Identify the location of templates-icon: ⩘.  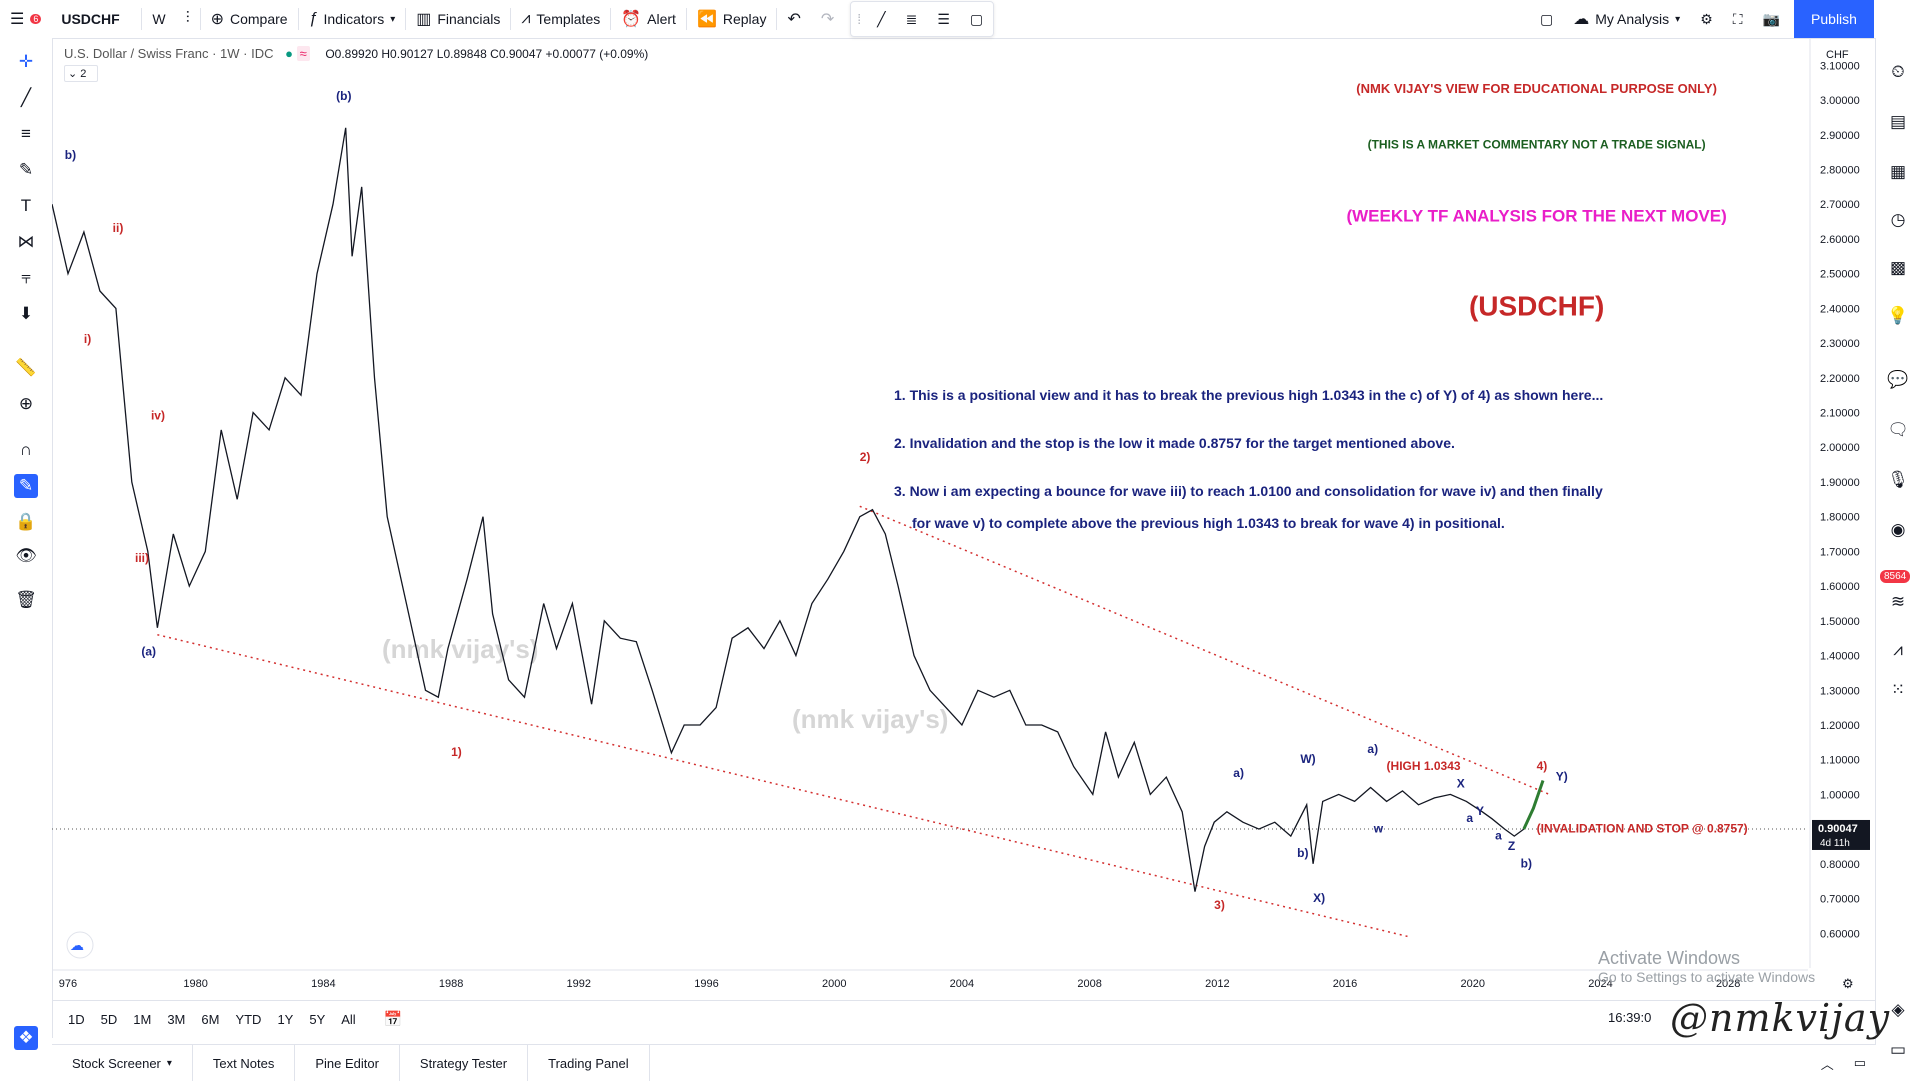
(526, 18).